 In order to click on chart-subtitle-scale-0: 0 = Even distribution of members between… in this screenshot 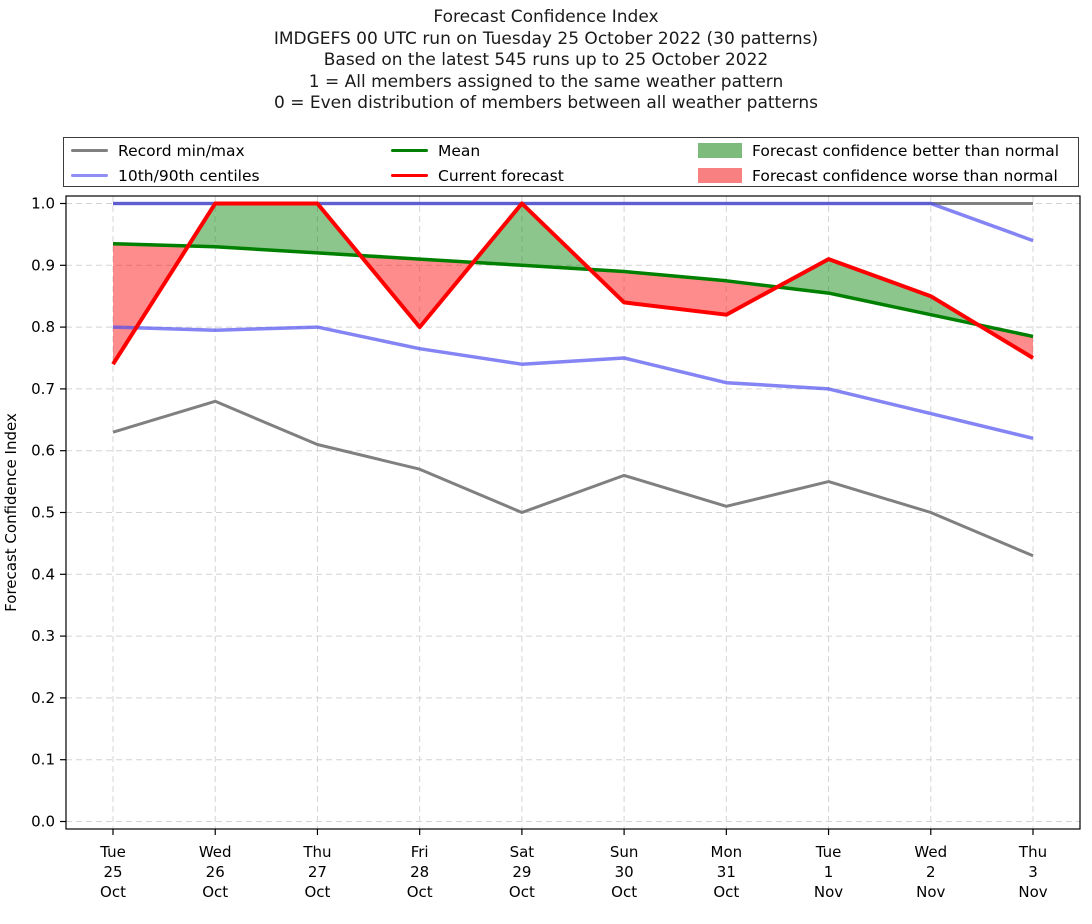, I will do `click(546, 103)`.